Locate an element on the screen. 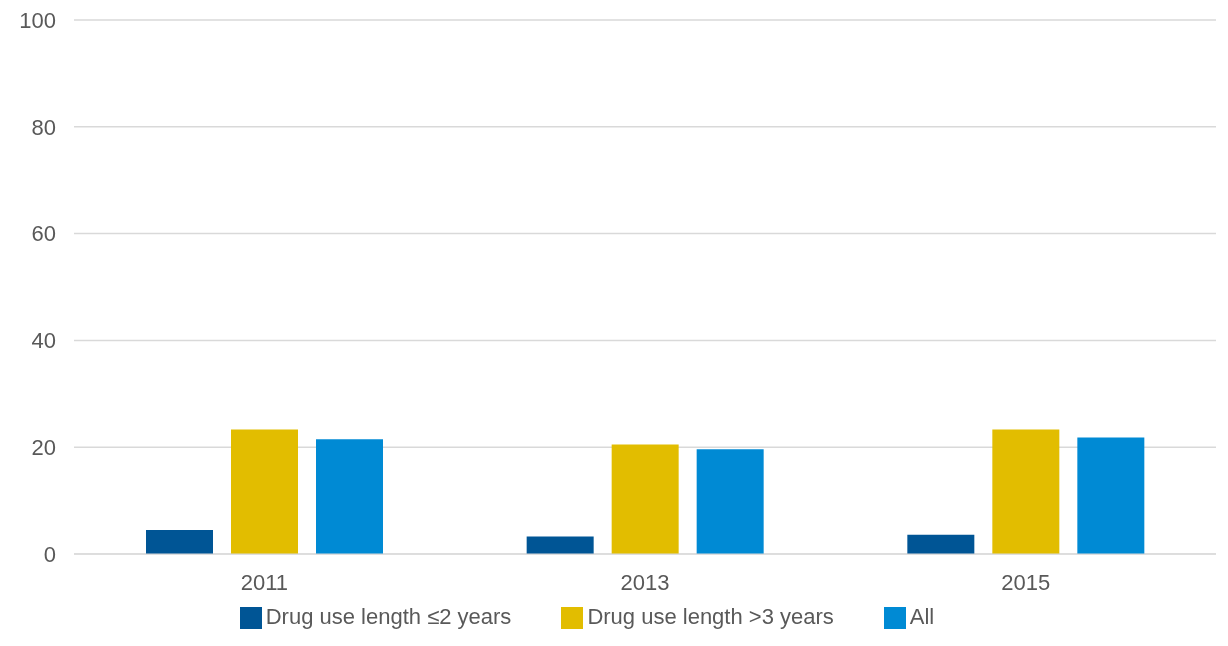 Image resolution: width=1228 pixels, height=646 pixels. x-tick-label: 2011 is located at coordinates (264, 582).